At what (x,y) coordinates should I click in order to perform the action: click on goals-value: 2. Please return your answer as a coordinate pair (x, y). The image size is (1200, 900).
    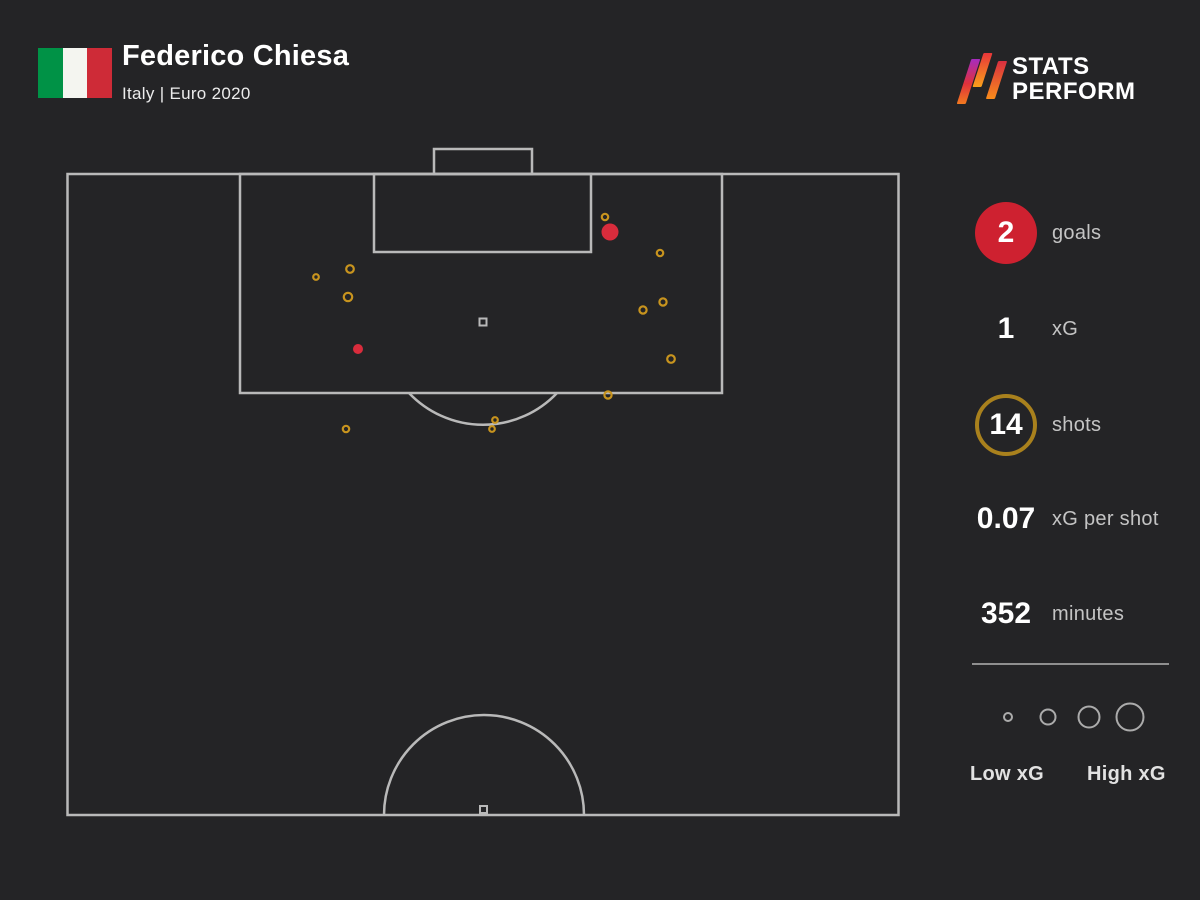
    Looking at the image, I should click on (1006, 232).